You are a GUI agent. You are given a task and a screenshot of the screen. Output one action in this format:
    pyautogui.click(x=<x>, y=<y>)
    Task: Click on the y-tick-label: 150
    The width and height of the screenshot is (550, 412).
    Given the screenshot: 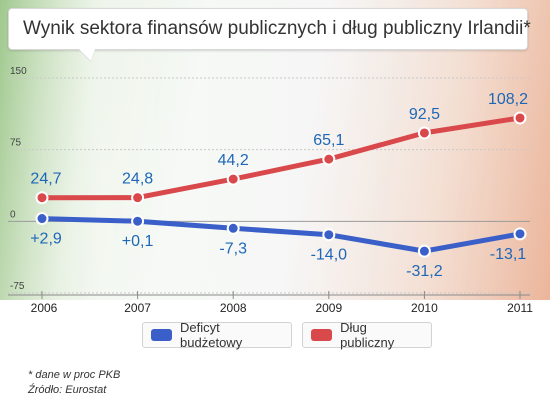 What is the action you would take?
    pyautogui.click(x=18, y=71)
    